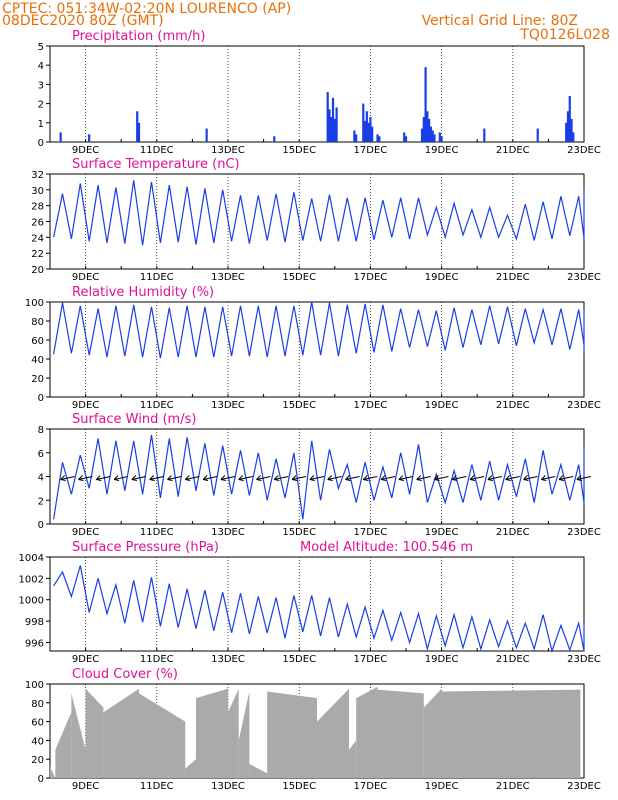 This screenshot has height=800, width=618. I want to click on y-tick-label: 28, so click(37, 207).